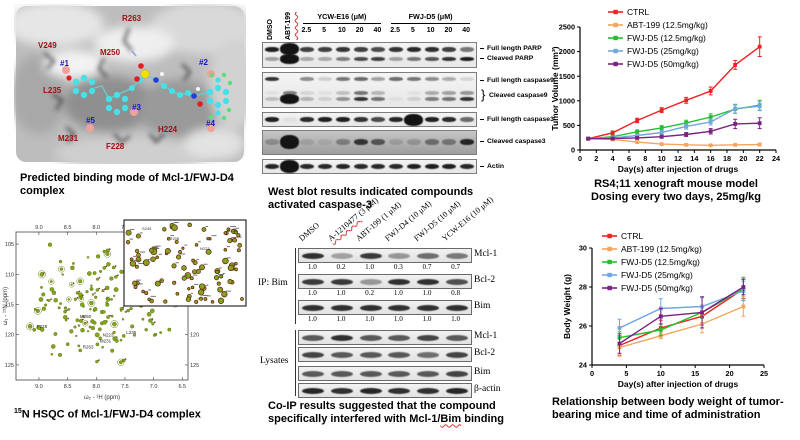  What do you see at coordinates (430, 16) in the screenshot?
I see `wb-group-header: FWJ-D5 (μM)` at bounding box center [430, 16].